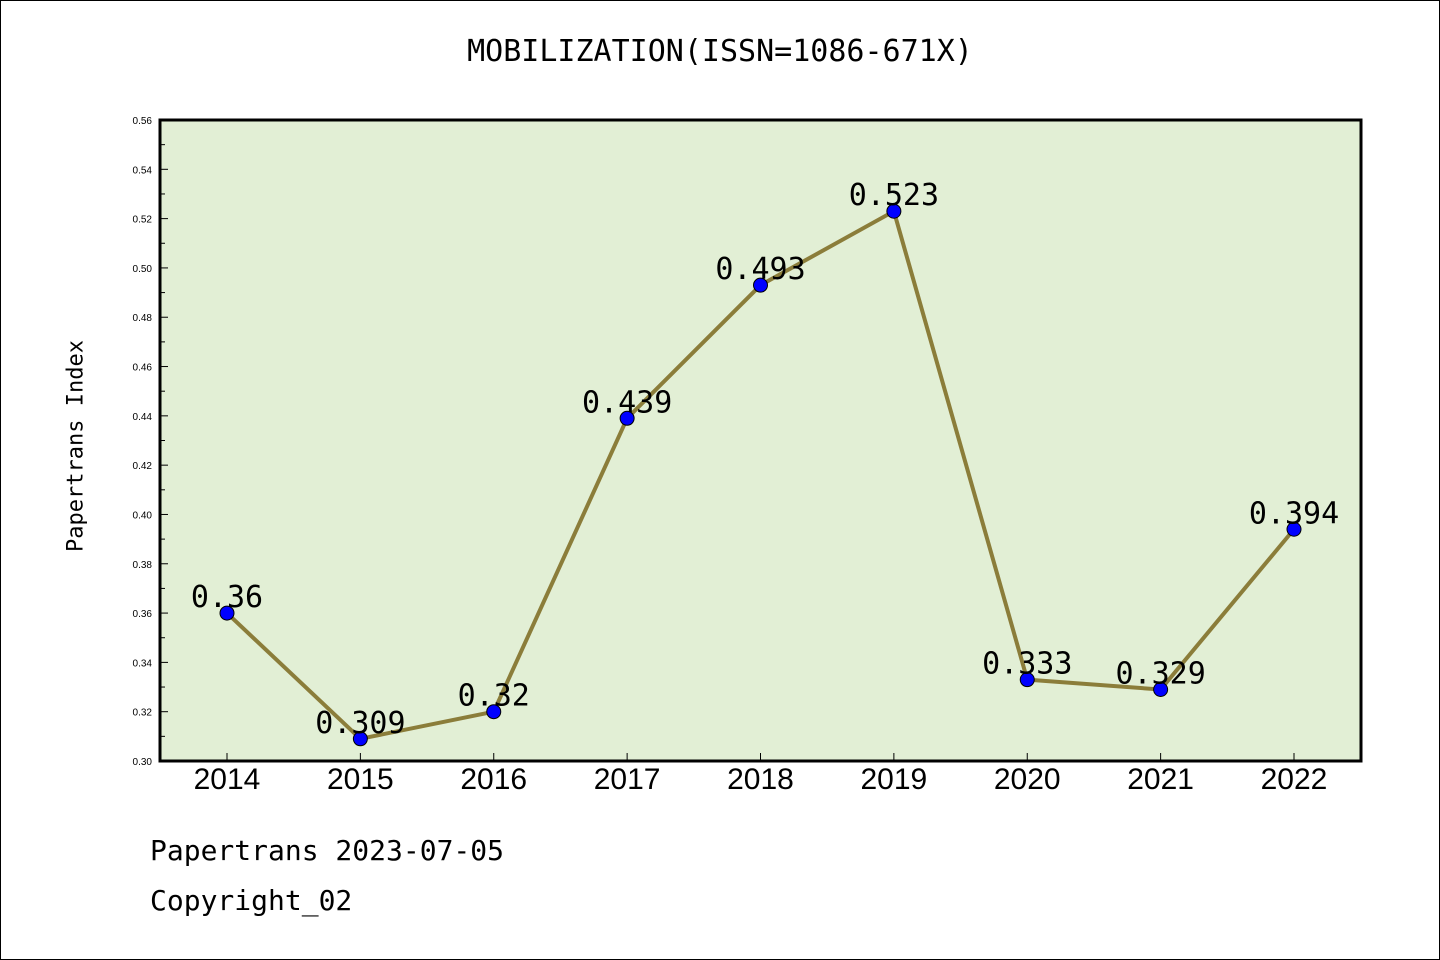  Describe the element at coordinates (494, 696) in the screenshot. I see `data-label: 0.32` at that location.